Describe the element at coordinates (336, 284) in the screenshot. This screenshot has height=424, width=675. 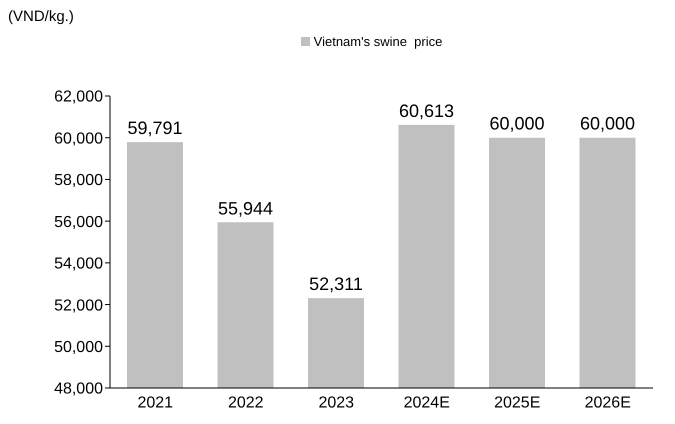
I see `data-label: 52,311` at that location.